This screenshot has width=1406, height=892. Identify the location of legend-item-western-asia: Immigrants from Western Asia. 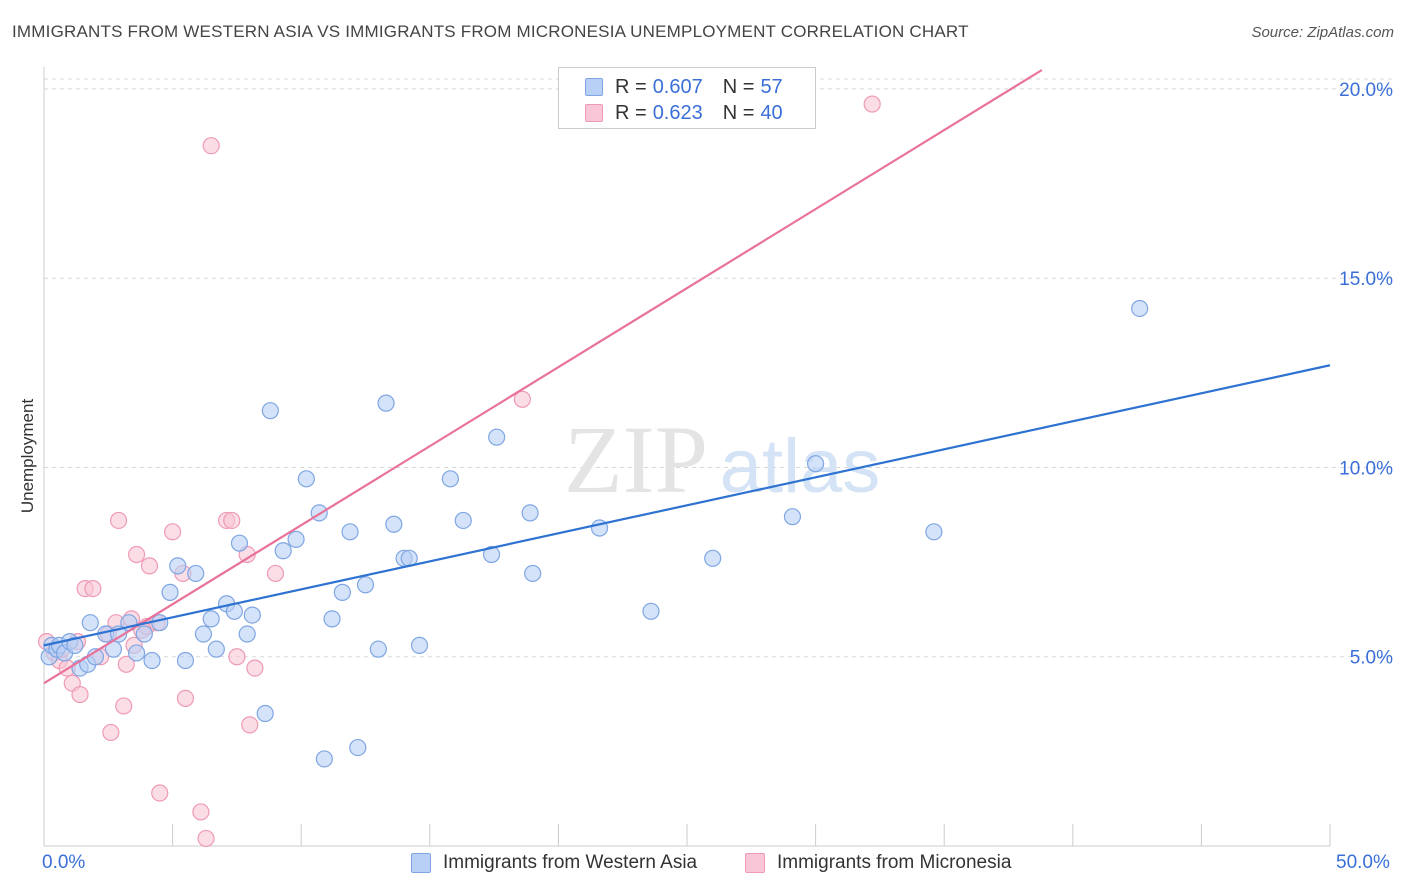
(554, 863).